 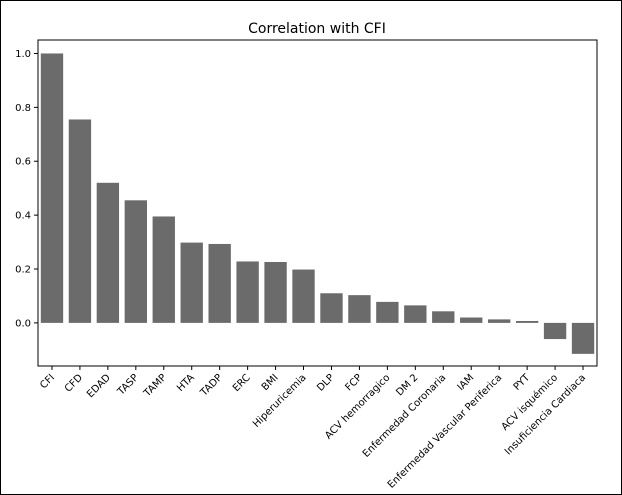 What do you see at coordinates (26, 189) in the screenshot?
I see `y-axis-ticks: 0.0 0.2 0.4 0.6 0.8 1.0` at bounding box center [26, 189].